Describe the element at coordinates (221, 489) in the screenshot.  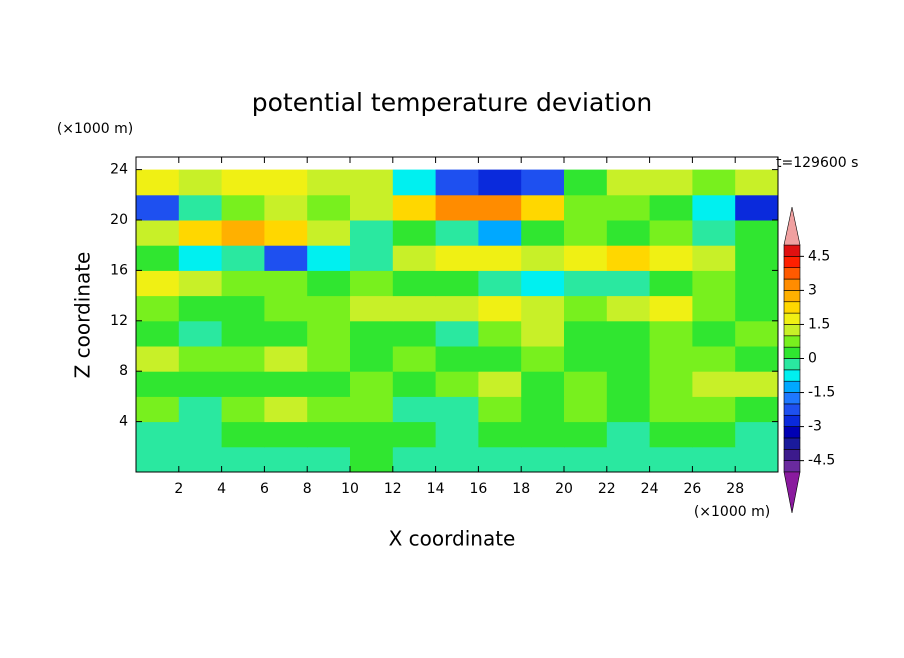
I see `x-tick-label: 4` at that location.